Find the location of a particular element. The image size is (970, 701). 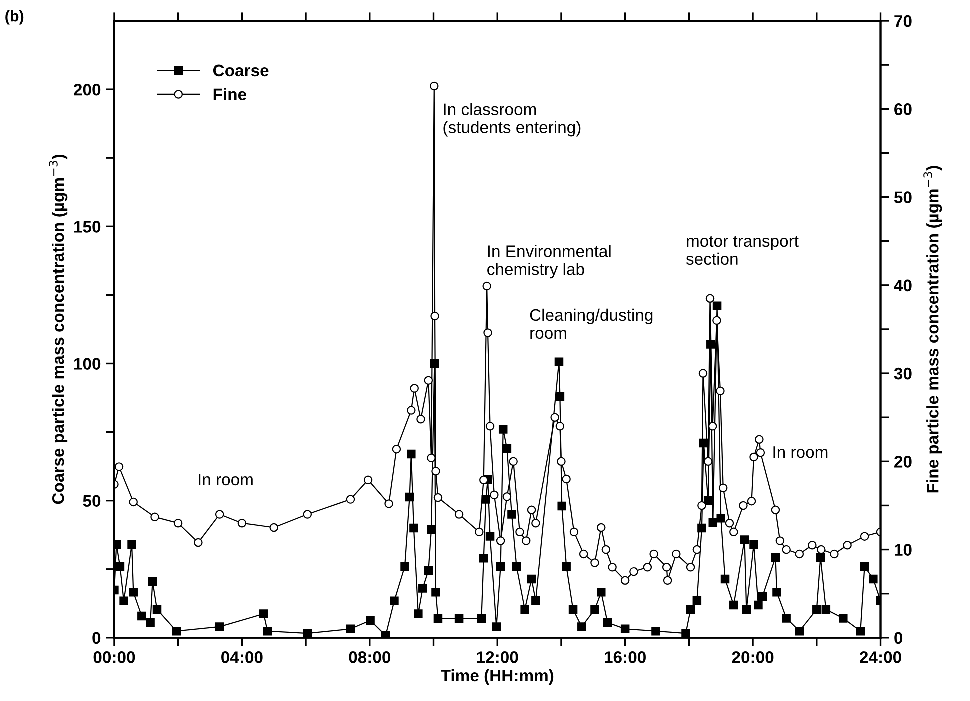

y-tick-label: 150 is located at coordinates (87, 227).